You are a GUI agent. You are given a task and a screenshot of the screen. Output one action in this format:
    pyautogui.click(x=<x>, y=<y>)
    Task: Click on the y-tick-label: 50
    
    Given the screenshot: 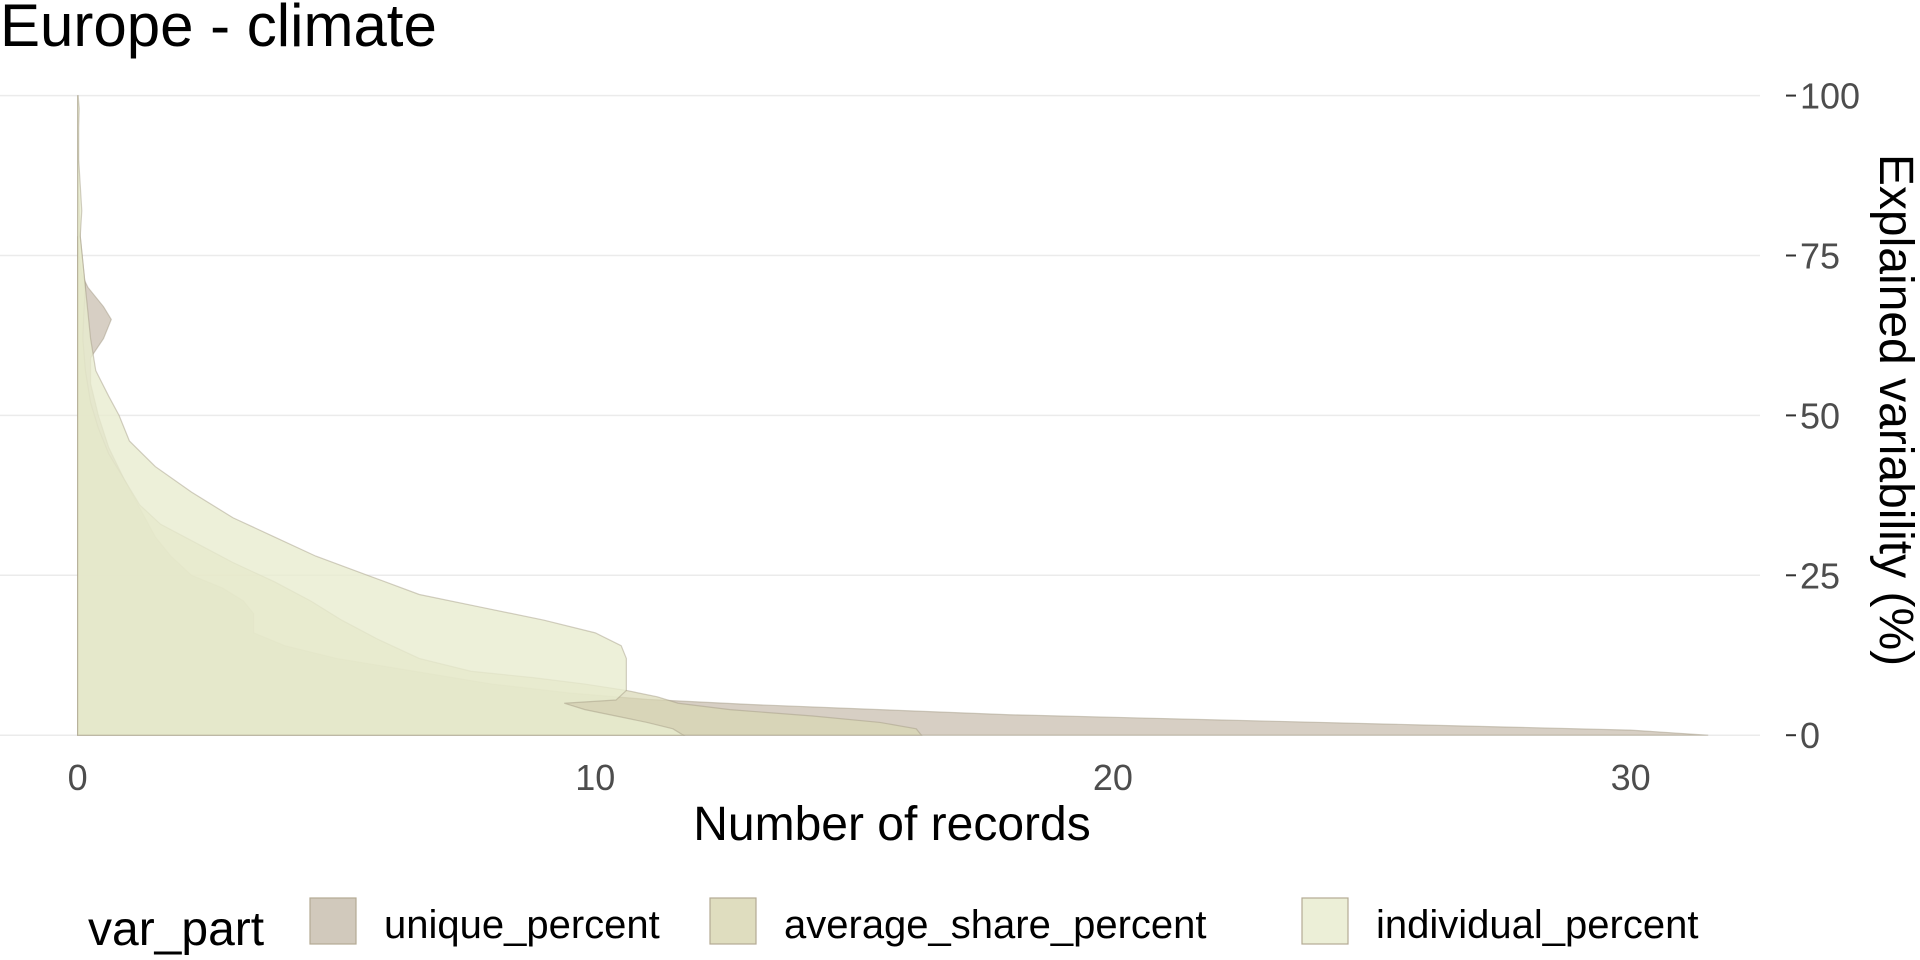 What is the action you would take?
    pyautogui.click(x=1820, y=415)
    